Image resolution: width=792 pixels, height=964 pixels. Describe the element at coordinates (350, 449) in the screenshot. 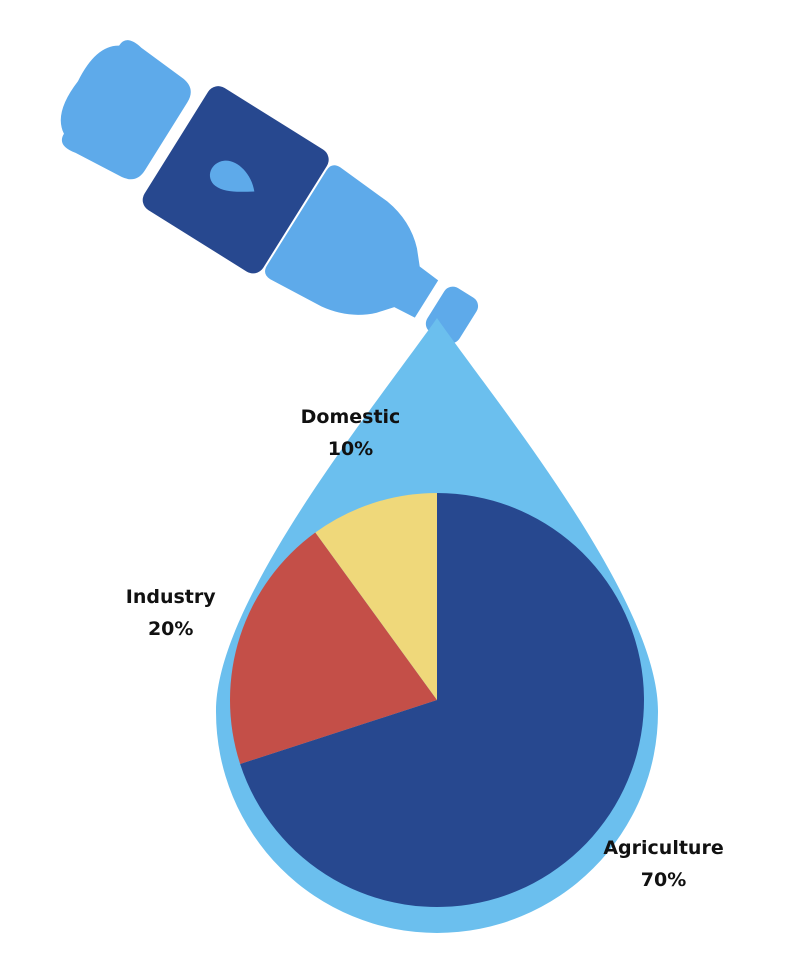

I see `slice-value-label: 10%` at that location.